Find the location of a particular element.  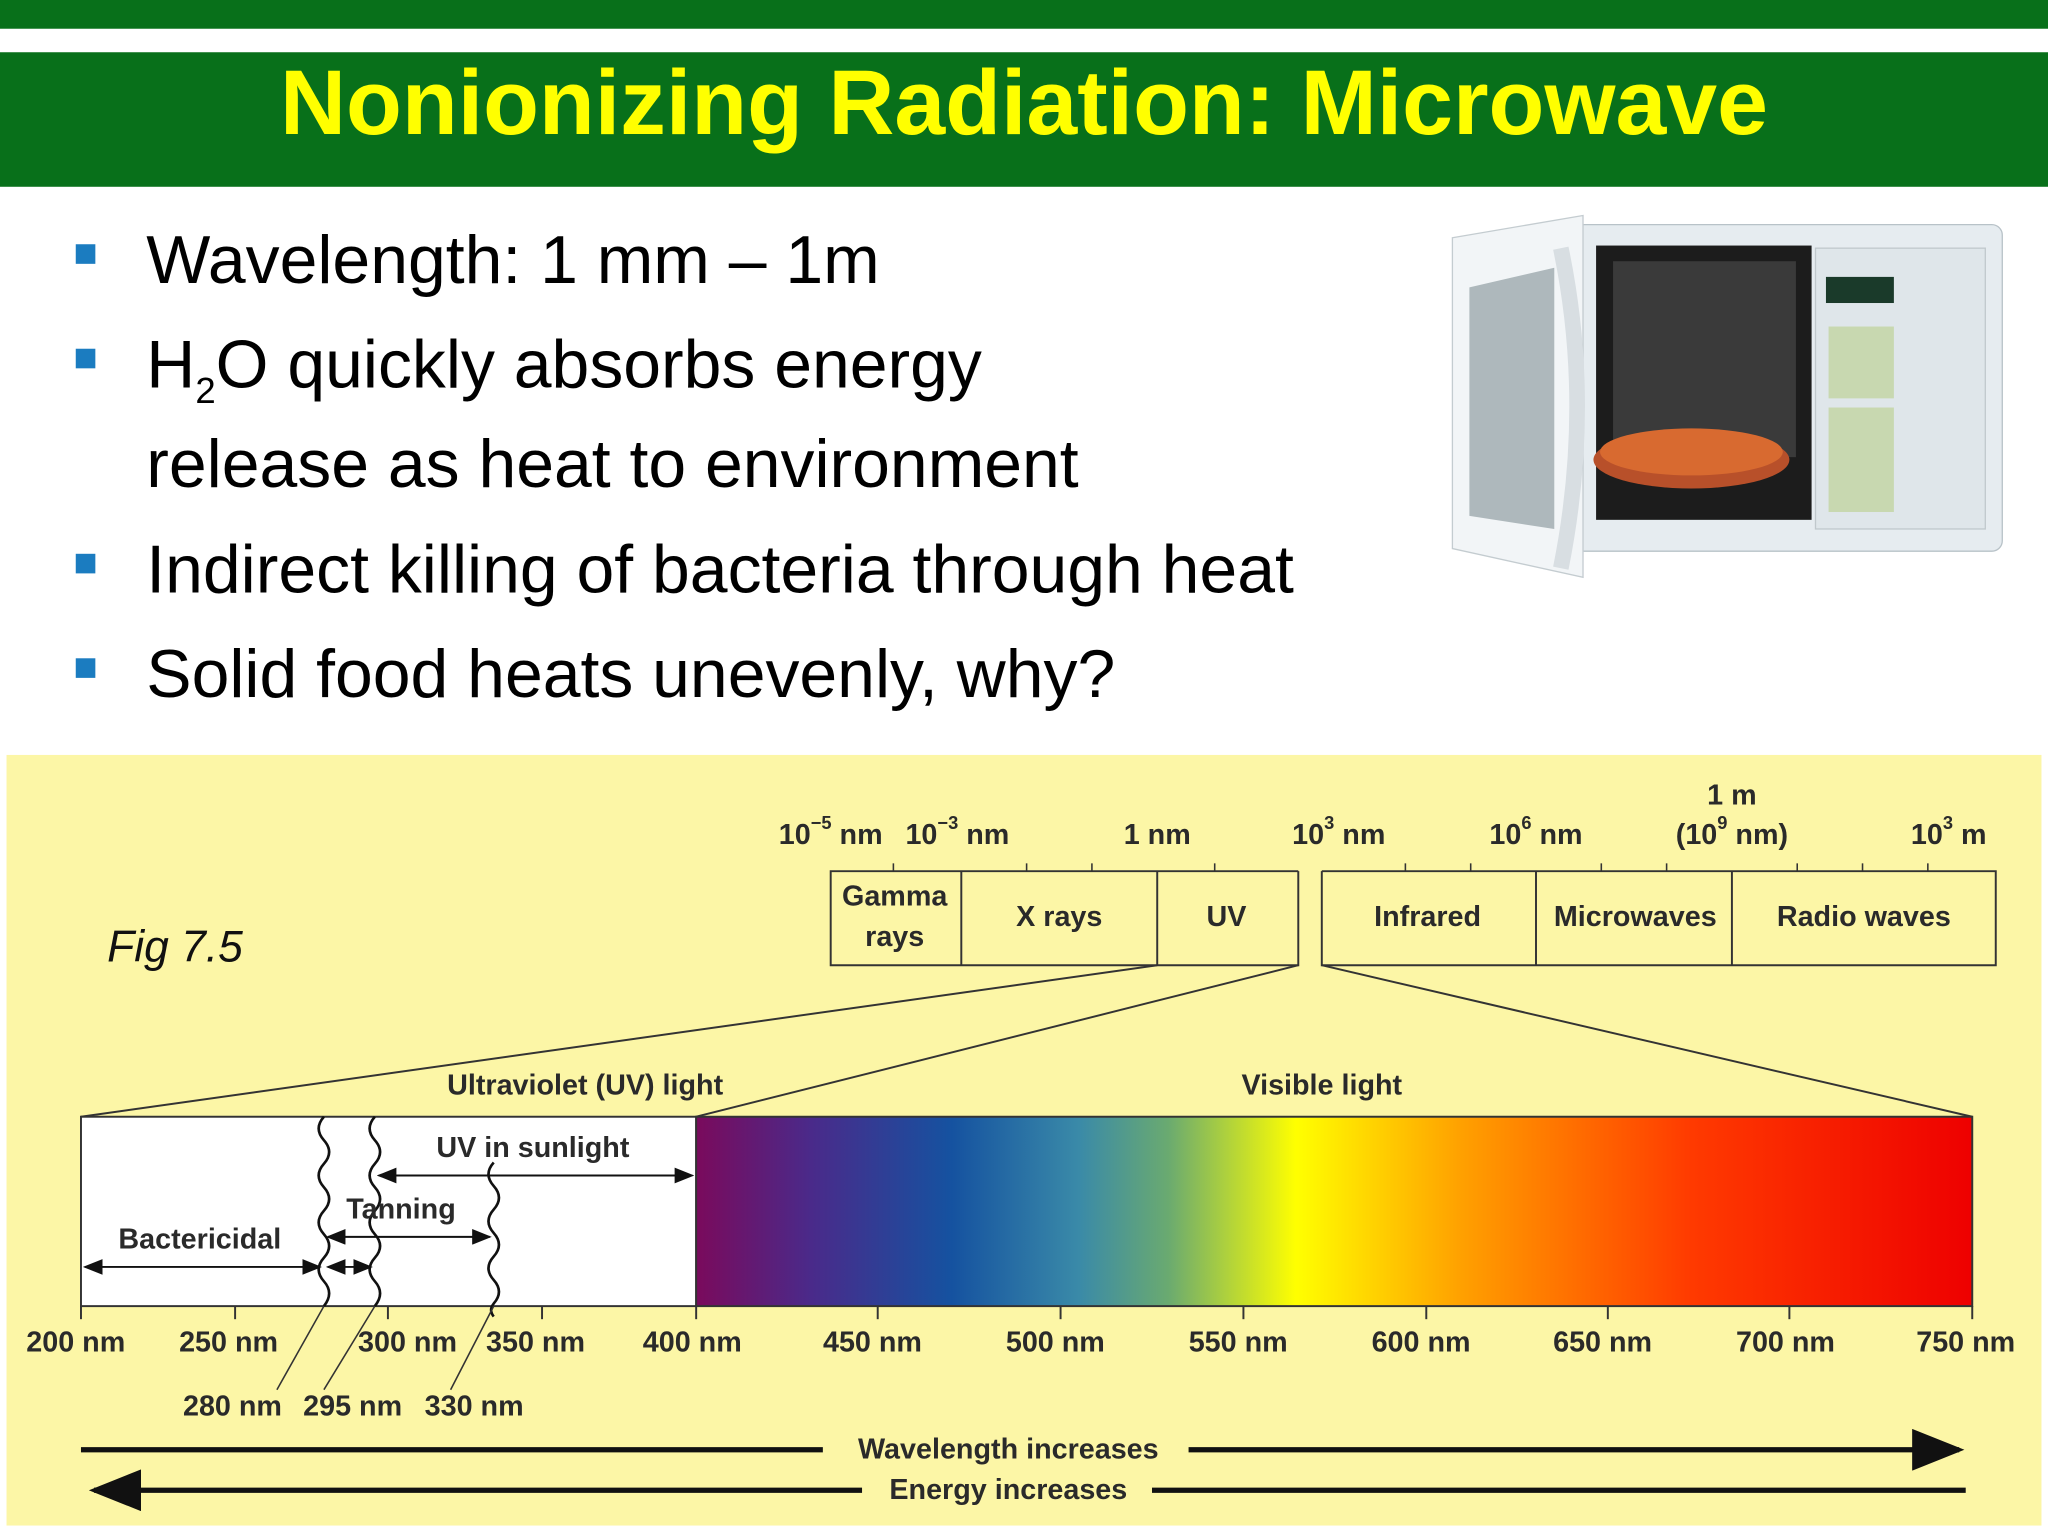

scale-label: 10−5 nm is located at coordinates (831, 831).